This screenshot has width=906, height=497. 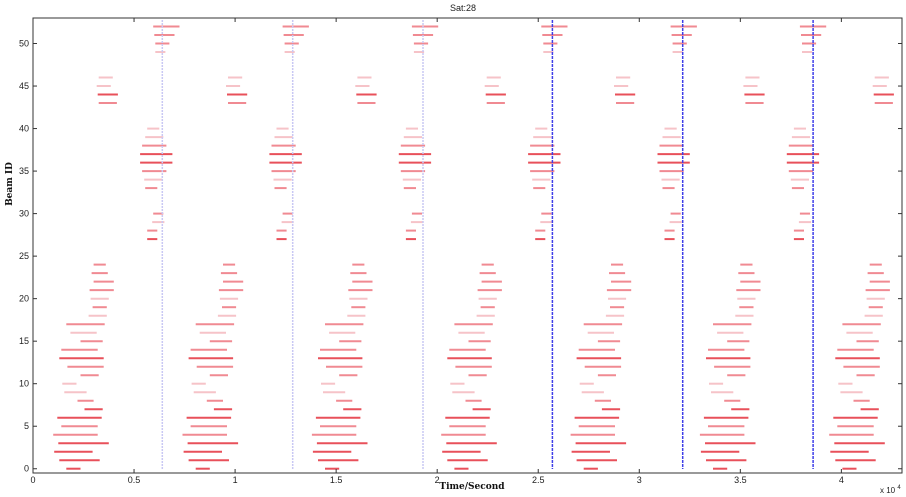 I want to click on y-axis-label: Beam ID, so click(x=10, y=184).